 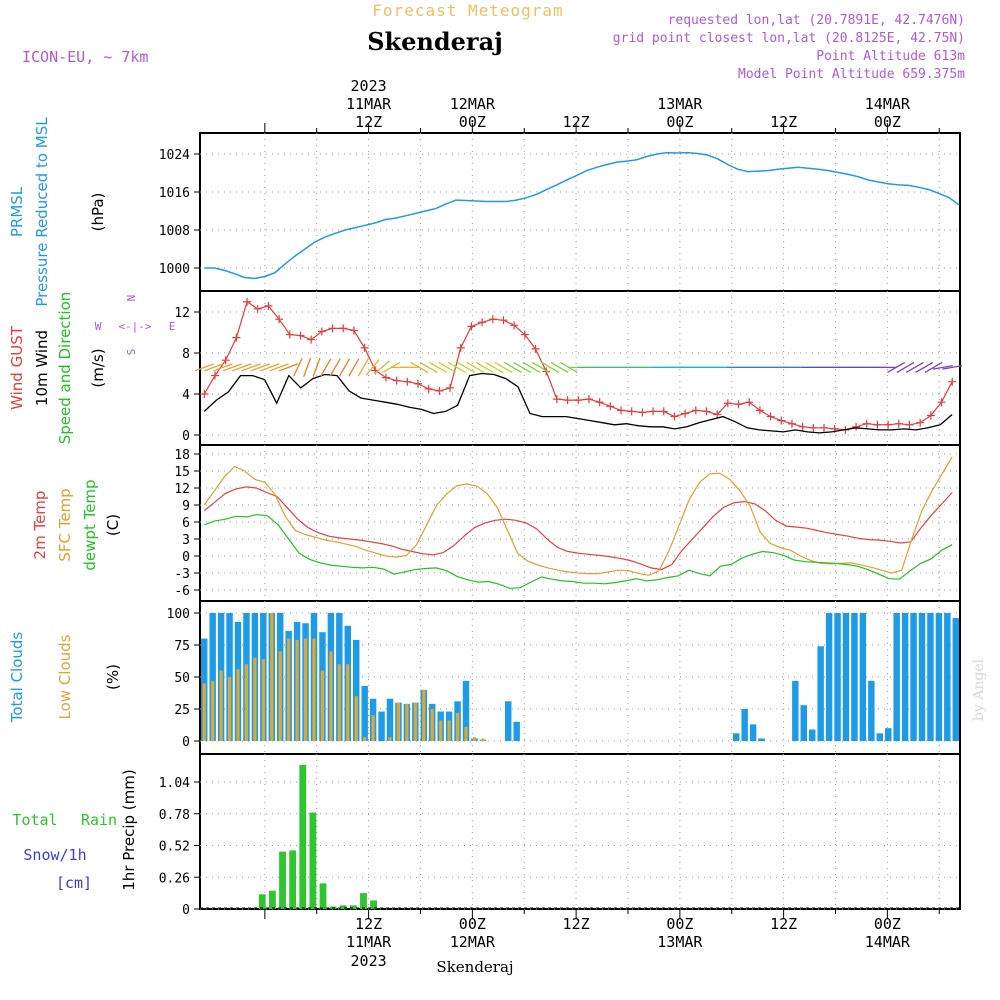 What do you see at coordinates (131, 352) in the screenshot?
I see `compass-s: S` at bounding box center [131, 352].